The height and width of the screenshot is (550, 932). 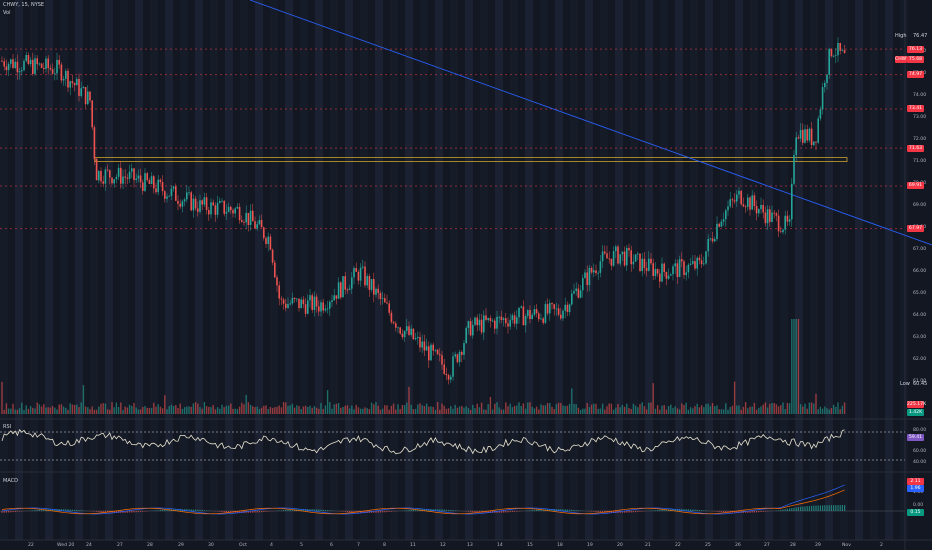 I want to click on price-tick-label: 73.00, so click(x=920, y=117).